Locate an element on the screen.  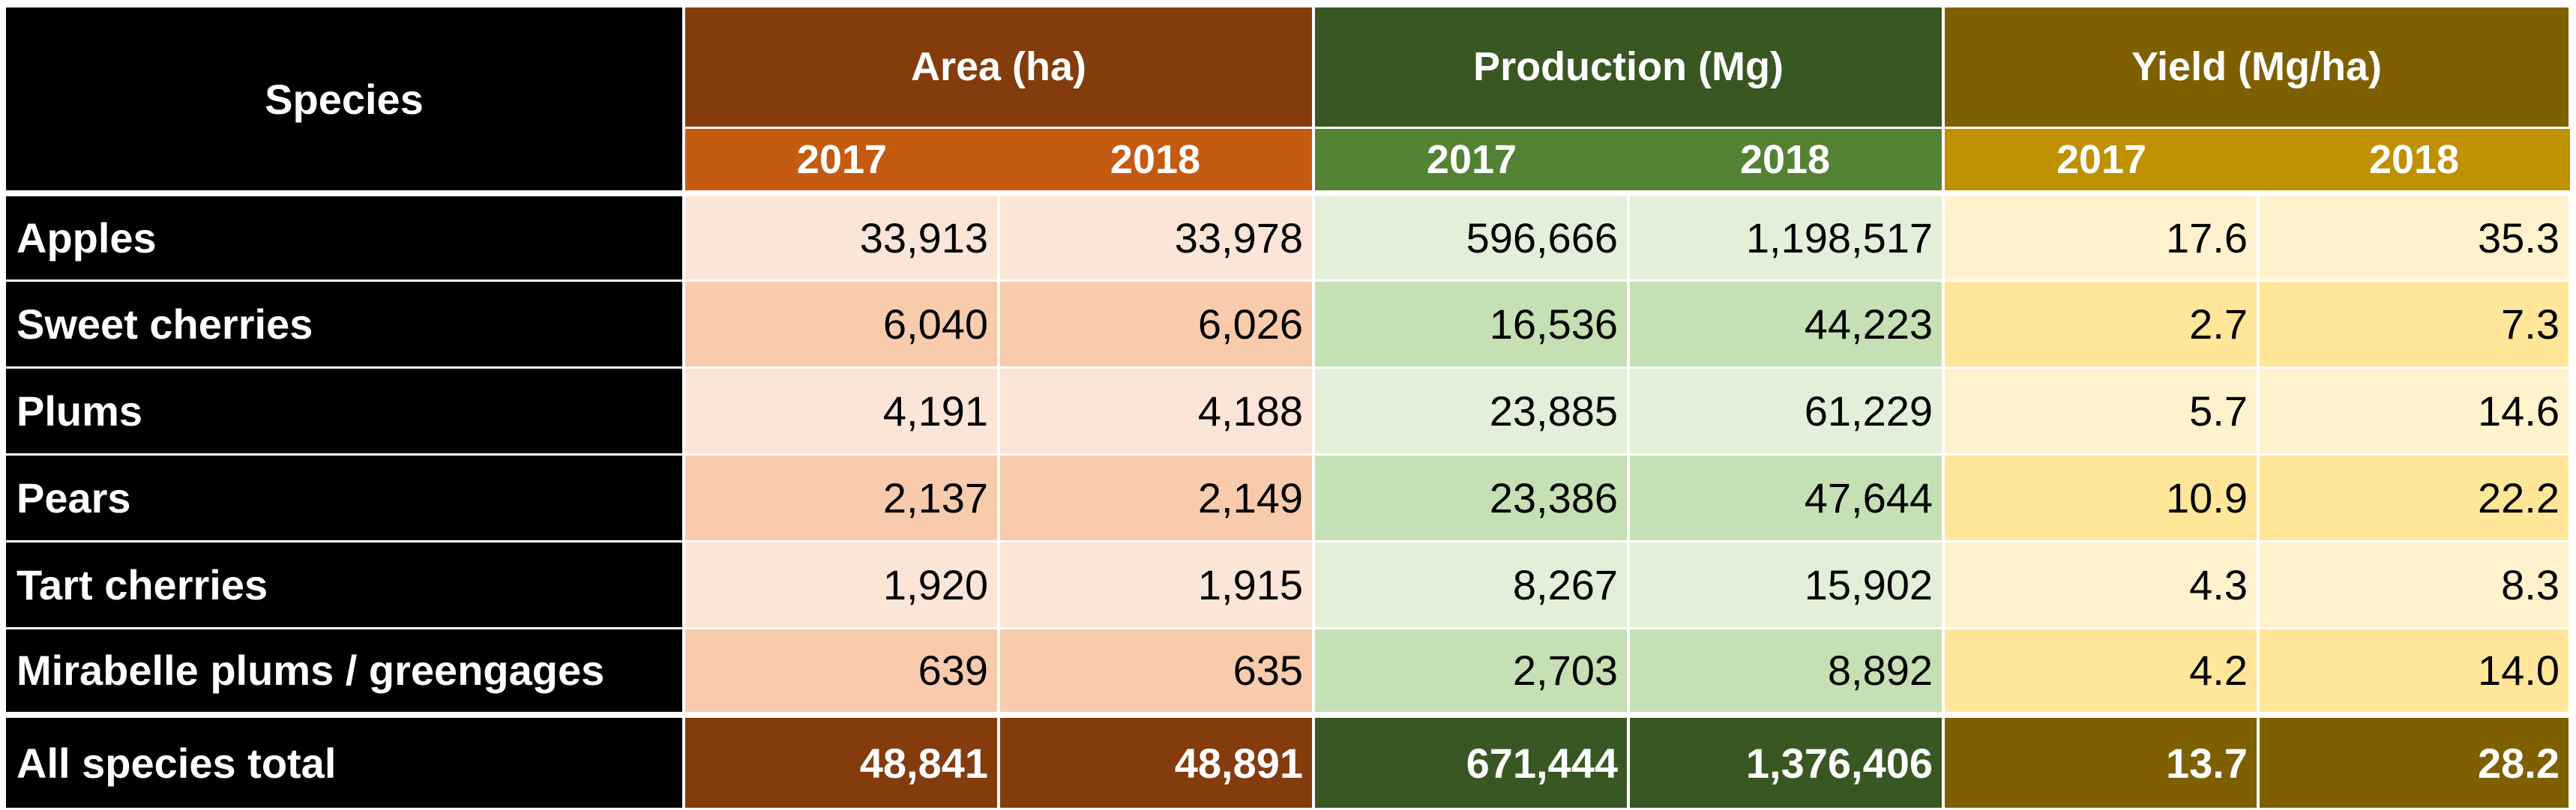
yield-2018-header: 2018 is located at coordinates (2414, 161).